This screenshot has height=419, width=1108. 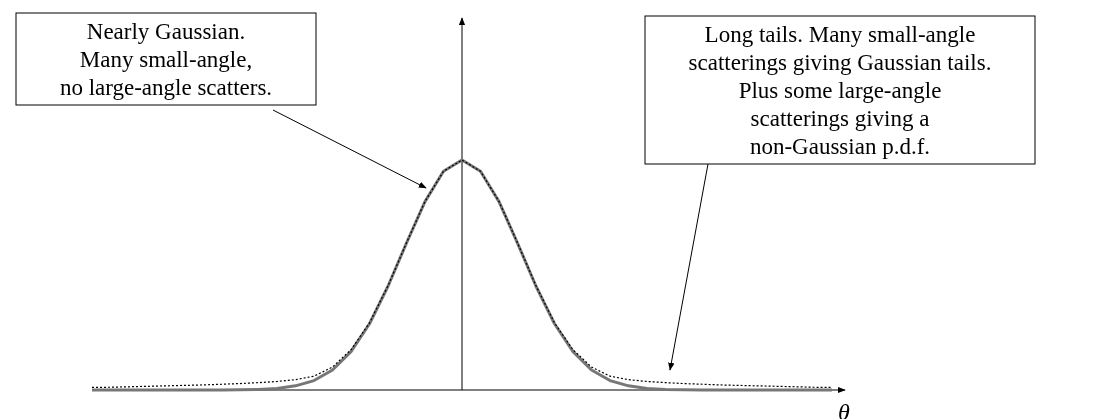 I want to click on text: Long tails. Many small-angle scatterings giving Gaussian tails. Plus some large-angle scatterings giving a non-Gaussian p.d.f., so click(x=840, y=90).